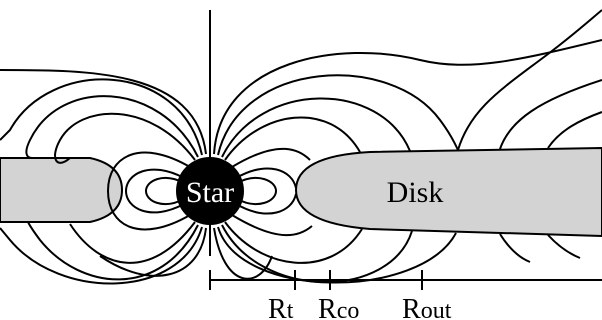 The width and height of the screenshot is (602, 320). Describe the element at coordinates (293, 242) in the screenshot. I see `field-loop-right-1b` at that location.